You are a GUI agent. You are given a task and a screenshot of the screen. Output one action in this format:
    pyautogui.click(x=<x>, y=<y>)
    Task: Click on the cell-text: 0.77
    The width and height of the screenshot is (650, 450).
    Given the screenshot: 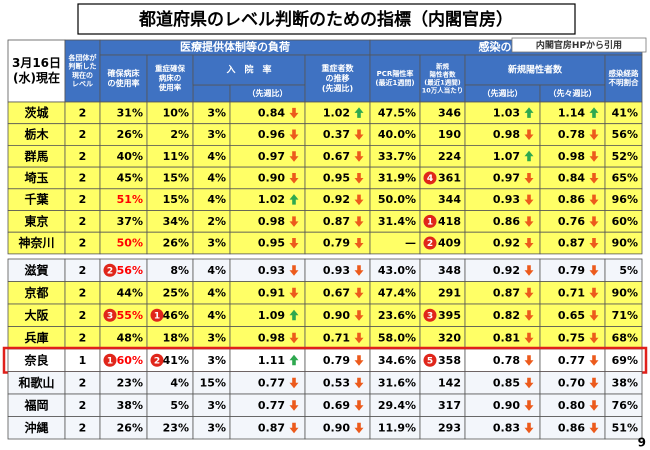 What is the action you would take?
    pyautogui.click(x=271, y=382)
    